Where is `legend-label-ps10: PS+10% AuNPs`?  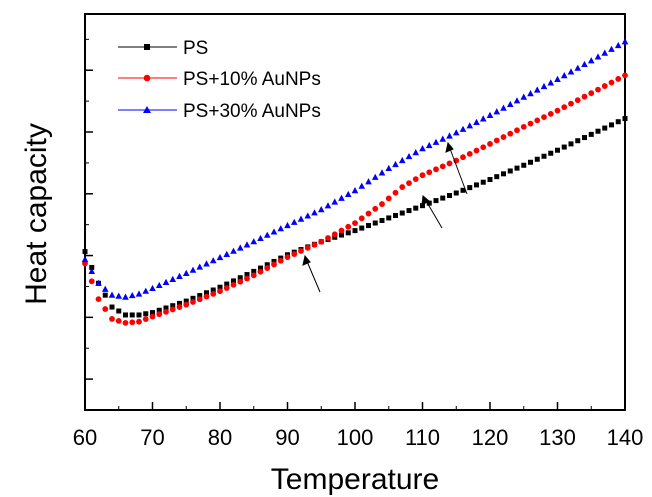 legend-label-ps10: PS+10% AuNPs is located at coordinates (252, 79).